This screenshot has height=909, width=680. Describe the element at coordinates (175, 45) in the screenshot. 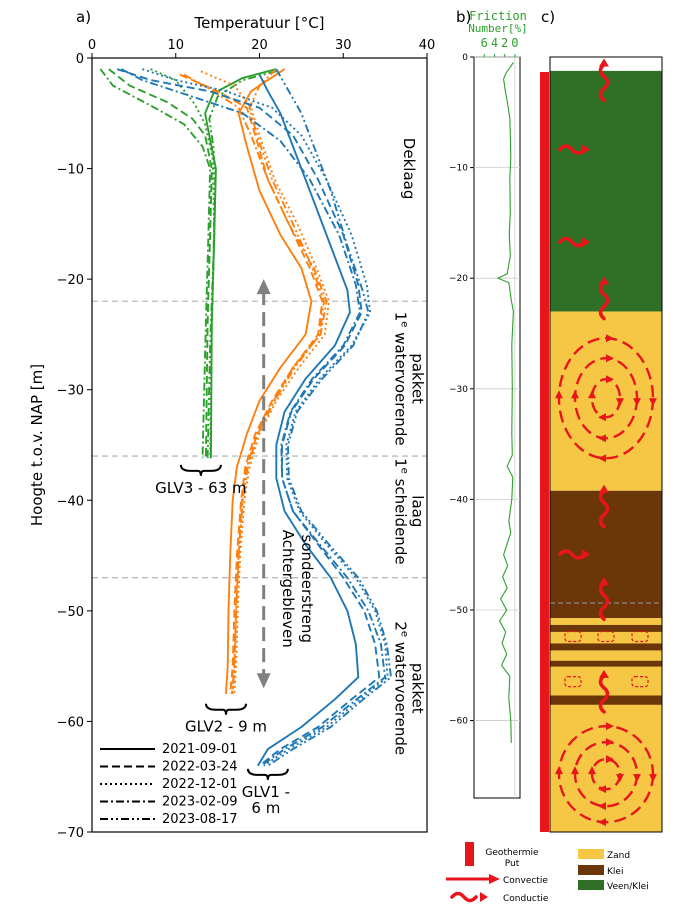

I see `x-tick-label-a-1: 10` at that location.